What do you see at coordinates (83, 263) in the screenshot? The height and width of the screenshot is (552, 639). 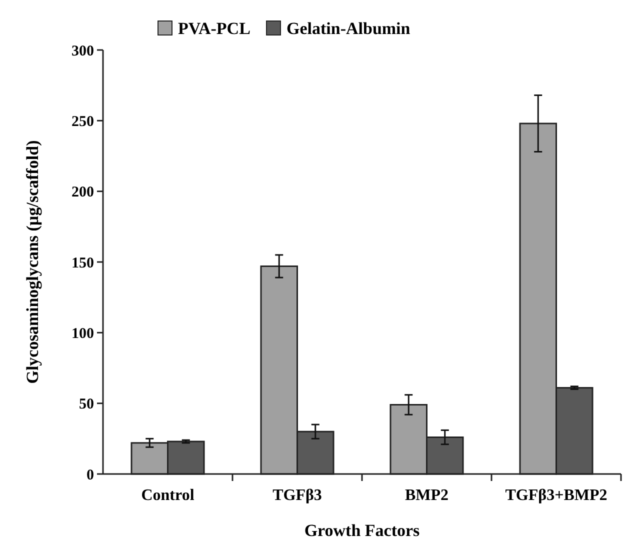 I see `y-tick-label: 150` at bounding box center [83, 263].